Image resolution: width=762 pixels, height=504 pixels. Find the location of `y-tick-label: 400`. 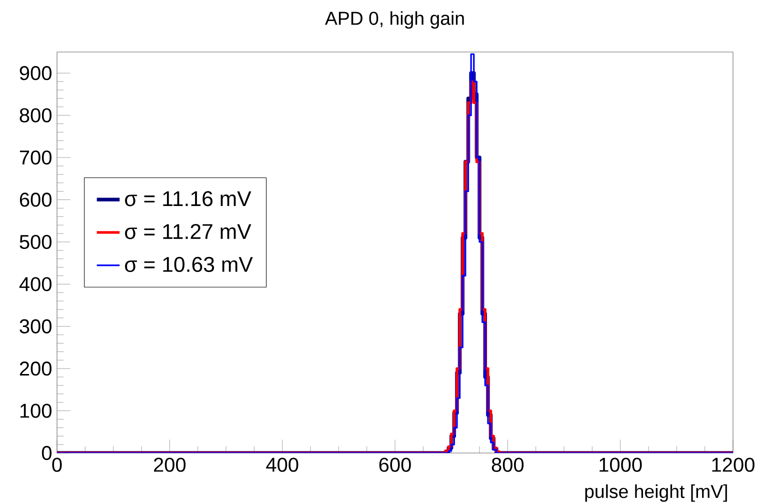

y-tick-label: 400 is located at coordinates (35, 284).